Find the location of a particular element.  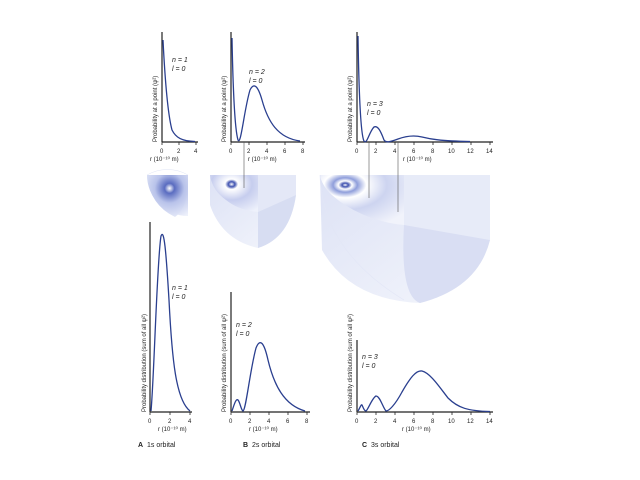

panel-b-bottom-ticks: 0 2 4 6 8 is located at coordinates (269, 418).